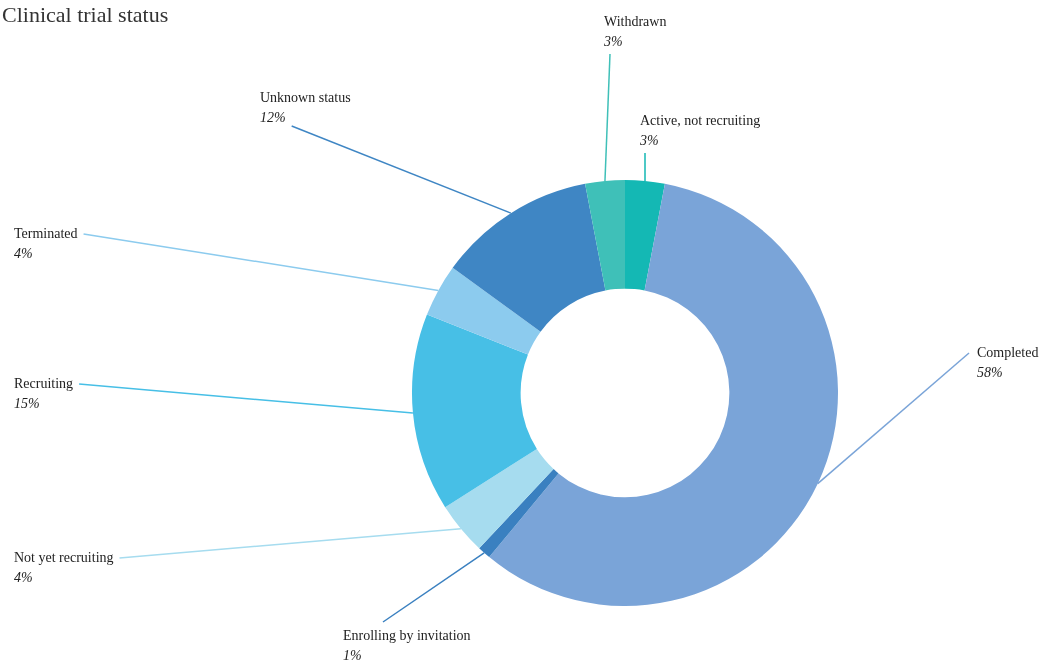 The image size is (1055, 667). Describe the element at coordinates (700, 120) in the screenshot. I see `slice-label: Active, not recruiting` at that location.